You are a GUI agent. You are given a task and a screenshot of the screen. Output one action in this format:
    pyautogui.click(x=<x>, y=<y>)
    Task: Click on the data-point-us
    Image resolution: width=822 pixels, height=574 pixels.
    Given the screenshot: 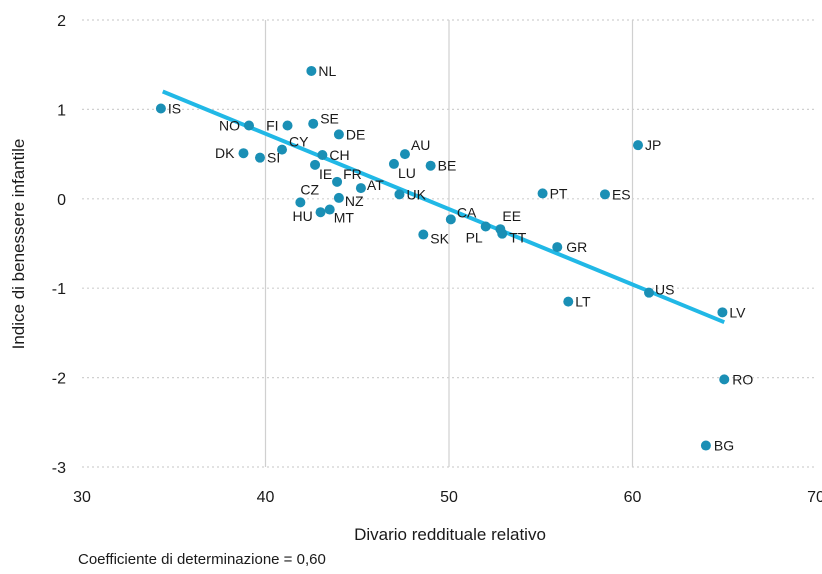 What is the action you would take?
    pyautogui.click(x=649, y=292)
    